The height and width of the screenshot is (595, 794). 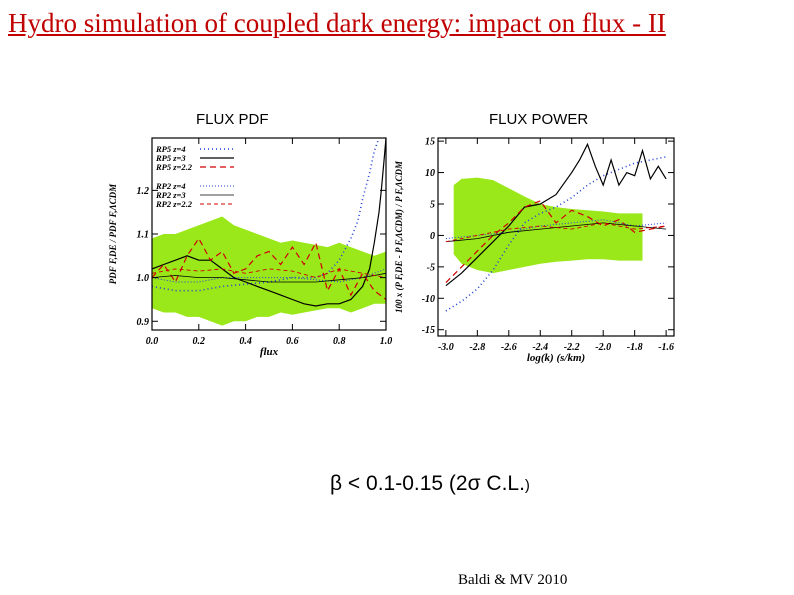 What do you see at coordinates (199, 341) in the screenshot?
I see `x-tick-label: 0.2` at bounding box center [199, 341].